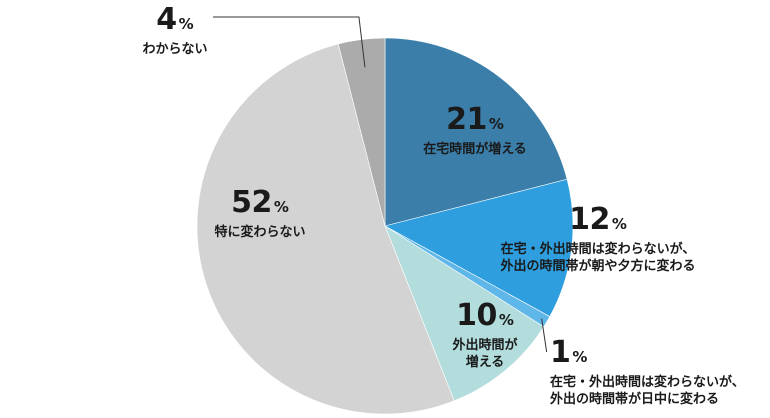  I want to click on label-slice-6: 4% わからない, so click(175, 29).